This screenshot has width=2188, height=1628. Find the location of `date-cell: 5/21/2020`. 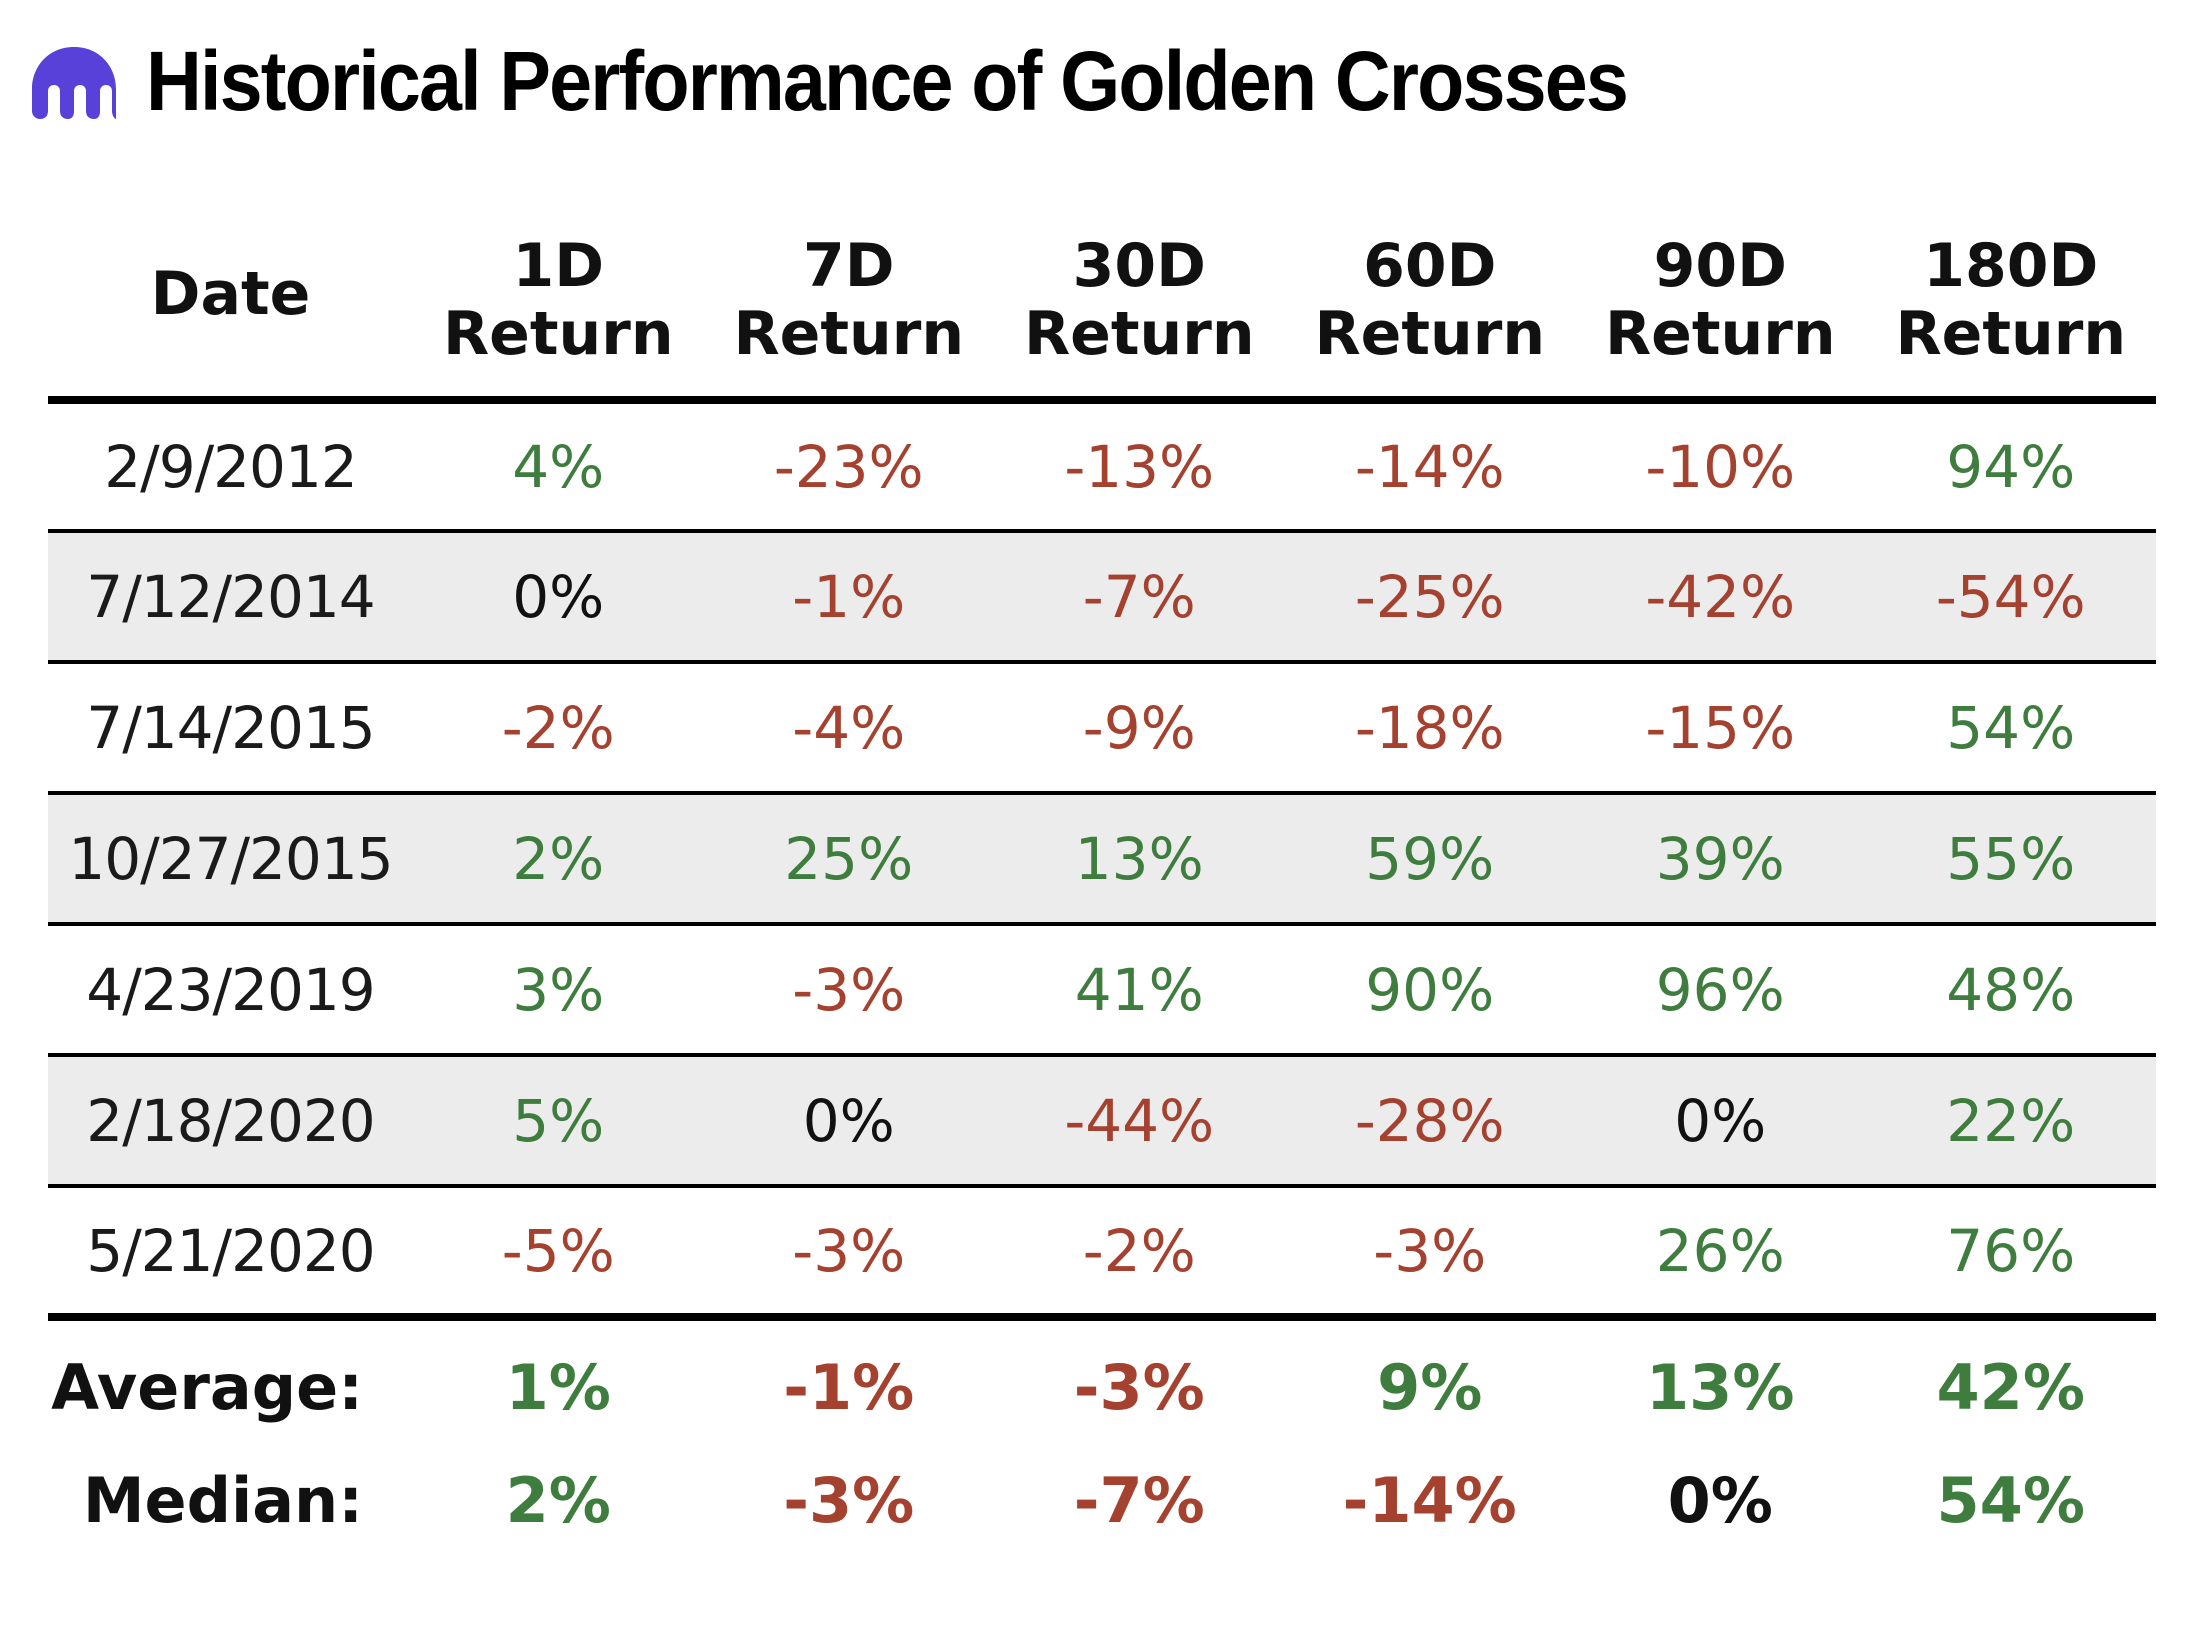

date-cell: 5/21/2020 is located at coordinates (230, 1253).